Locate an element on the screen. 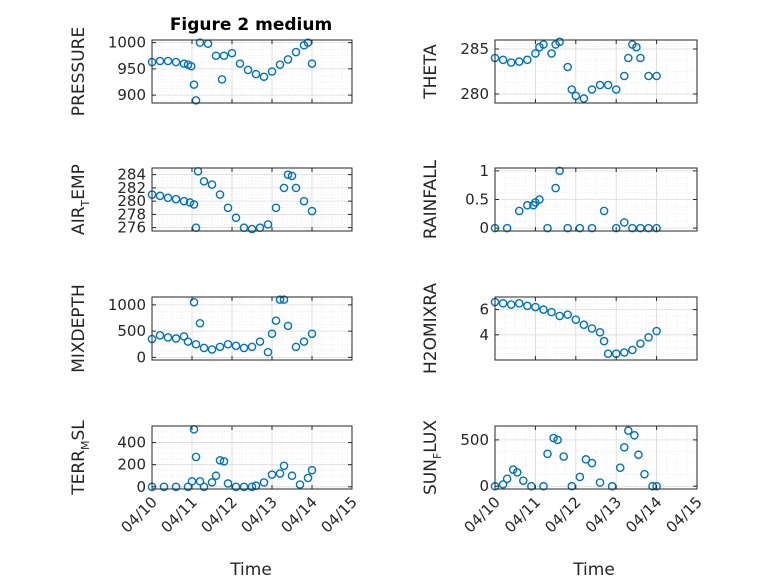 This screenshot has width=778, height=583. y-axis-label-8: SUNFLUX is located at coordinates (432, 457).